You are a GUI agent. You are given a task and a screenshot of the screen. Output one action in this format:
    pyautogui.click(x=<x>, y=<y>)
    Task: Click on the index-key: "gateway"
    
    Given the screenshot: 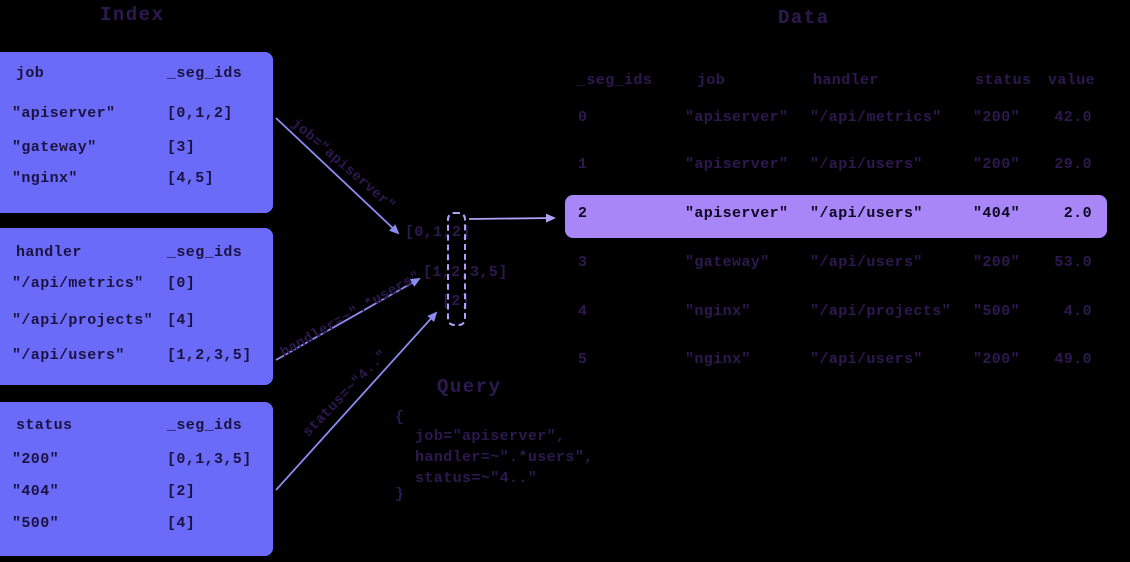 What is the action you would take?
    pyautogui.click(x=54, y=147)
    